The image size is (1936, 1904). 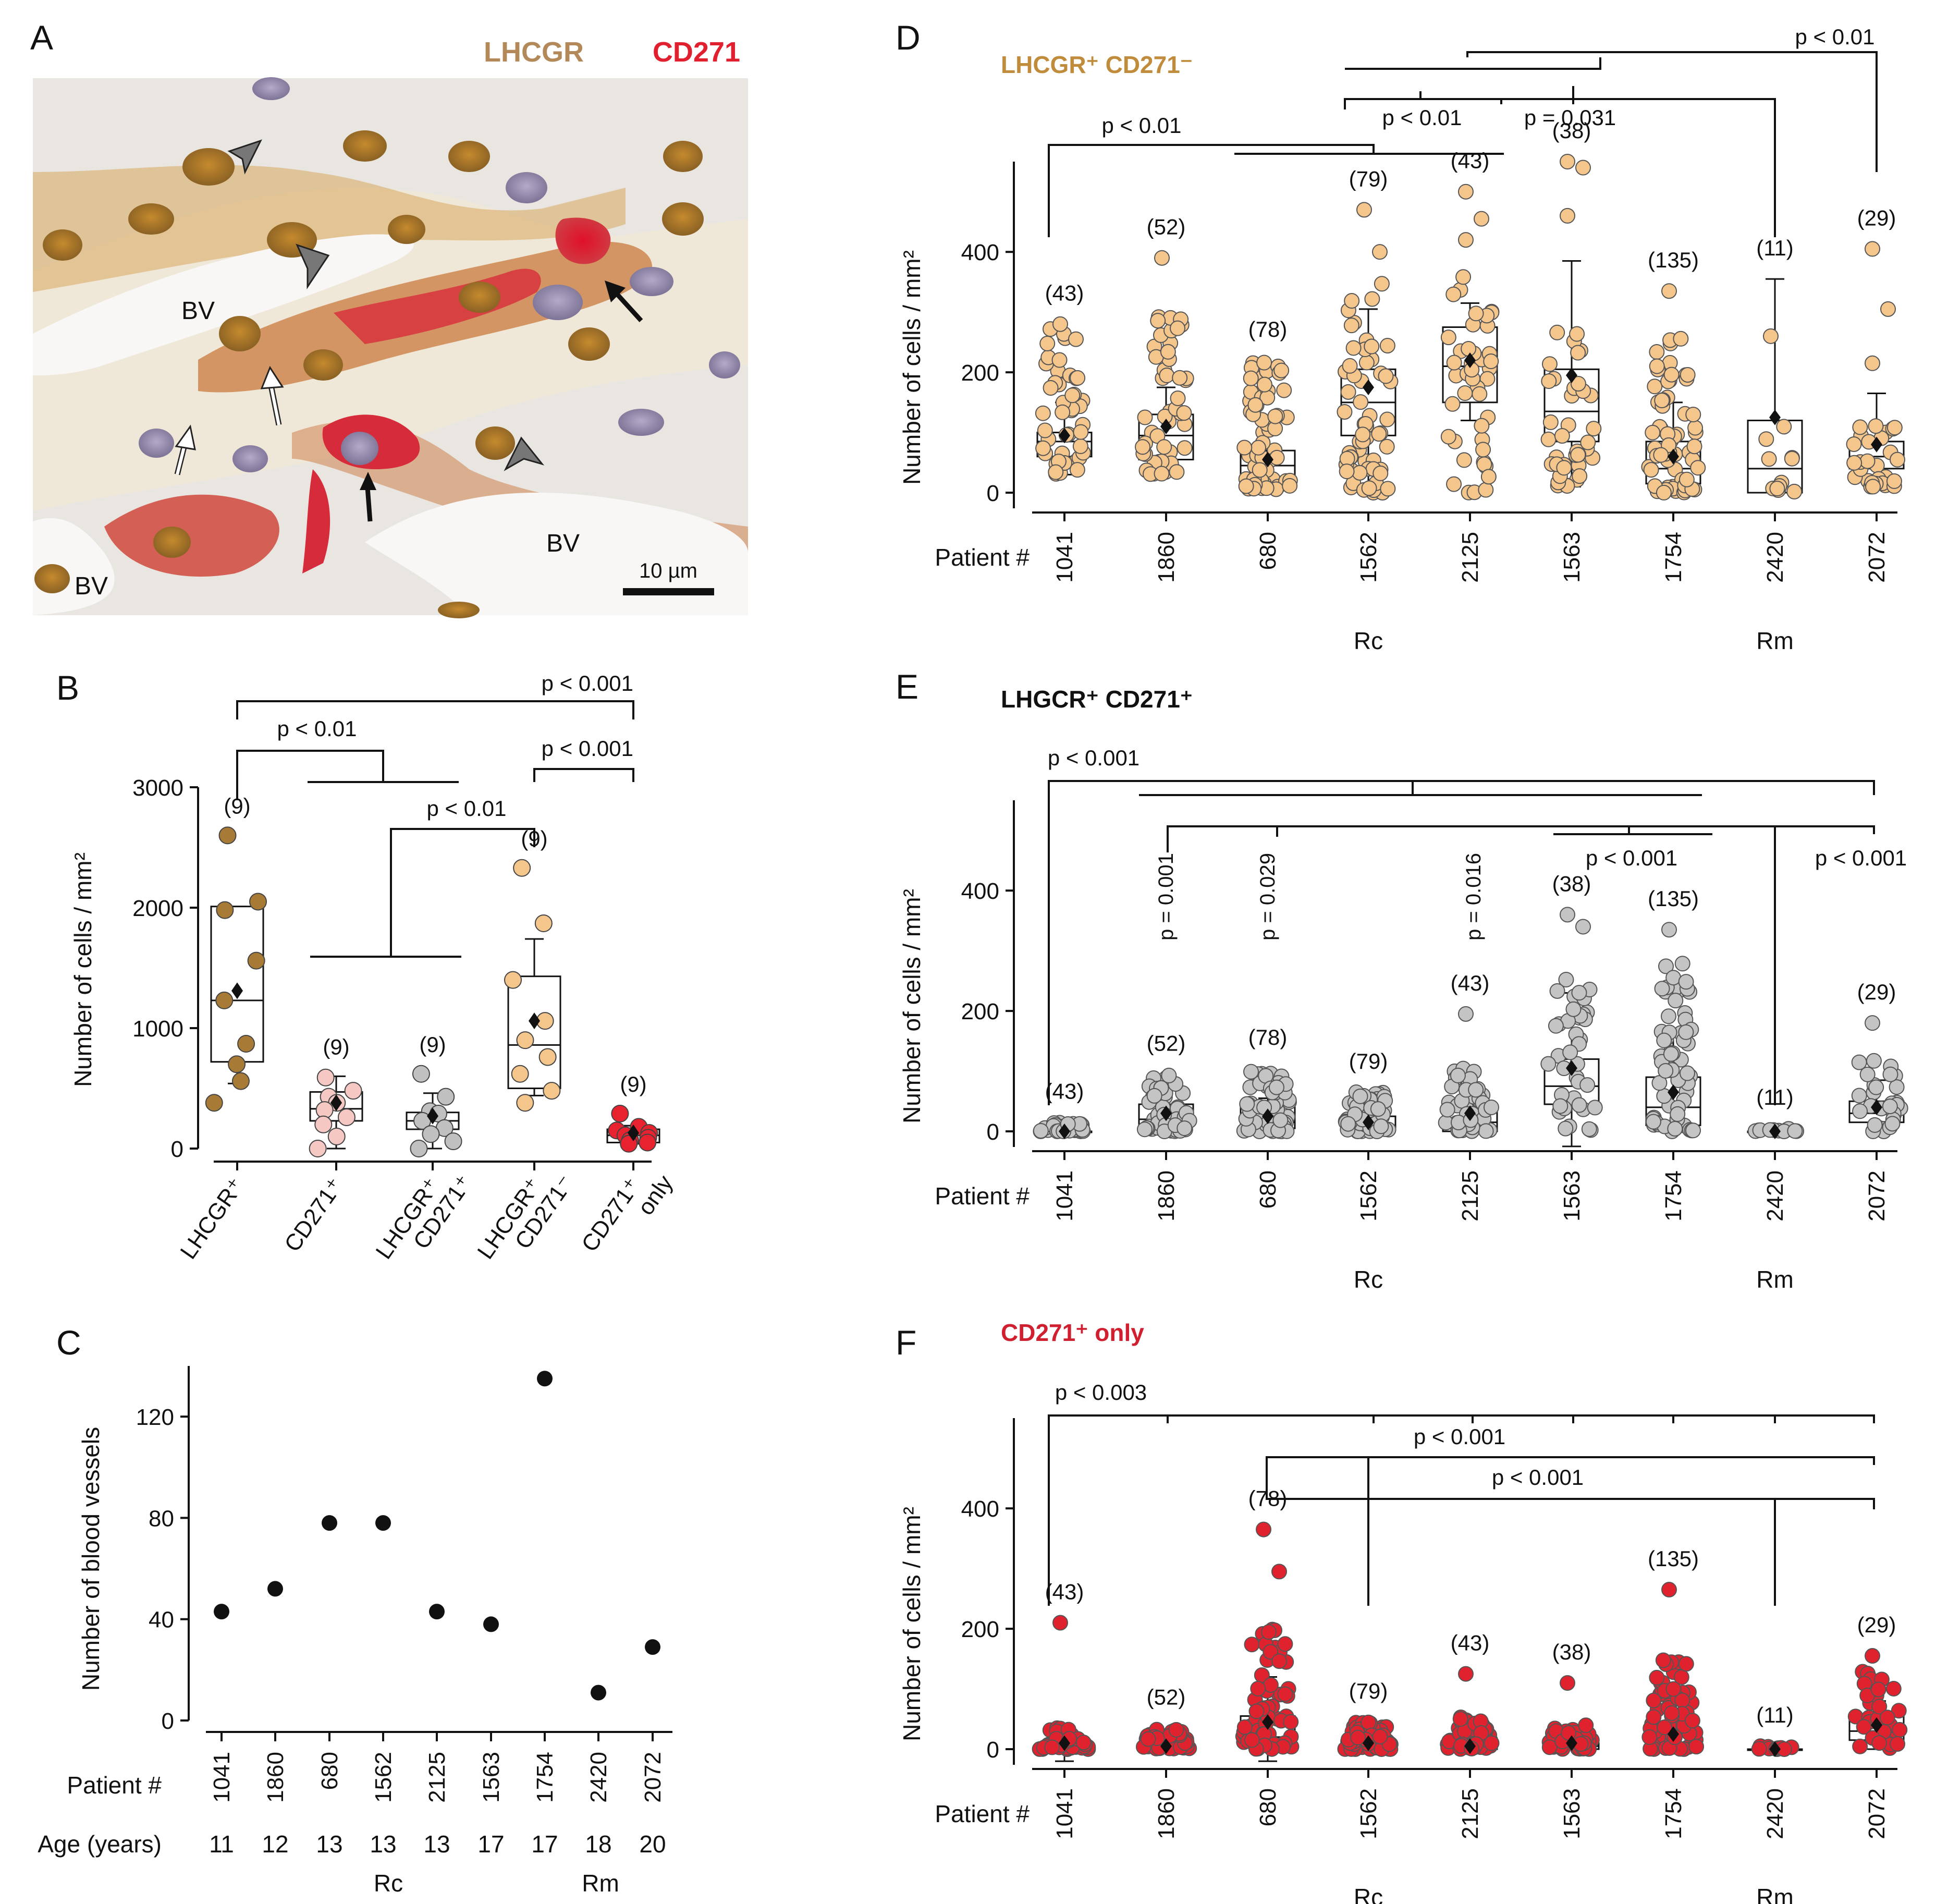 What do you see at coordinates (1166, 227) in the screenshot?
I see `n-label: (52)` at bounding box center [1166, 227].